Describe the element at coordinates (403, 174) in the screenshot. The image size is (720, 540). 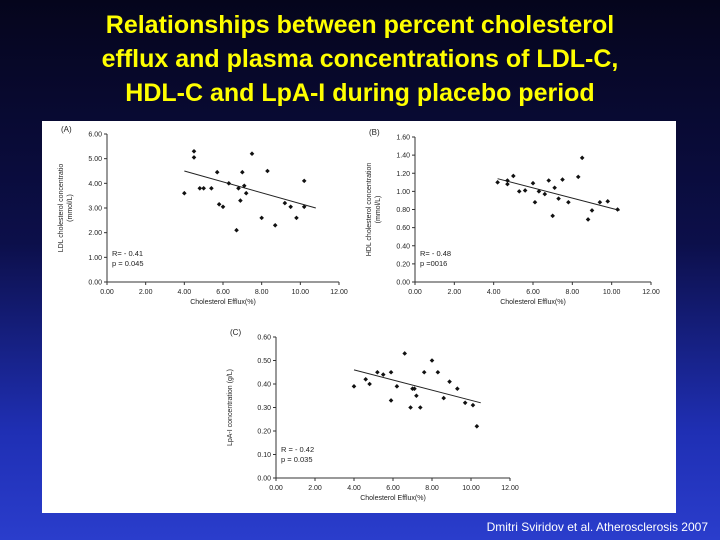
I see `y-tick-label: 1.20` at that location.